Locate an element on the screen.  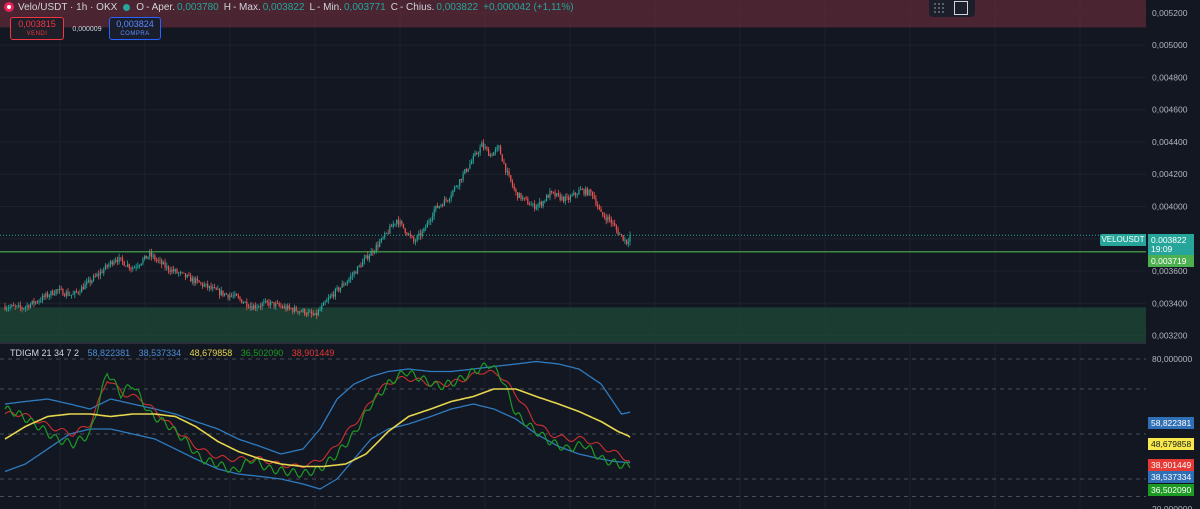
dots-grid-icon is located at coordinates (939, 8).